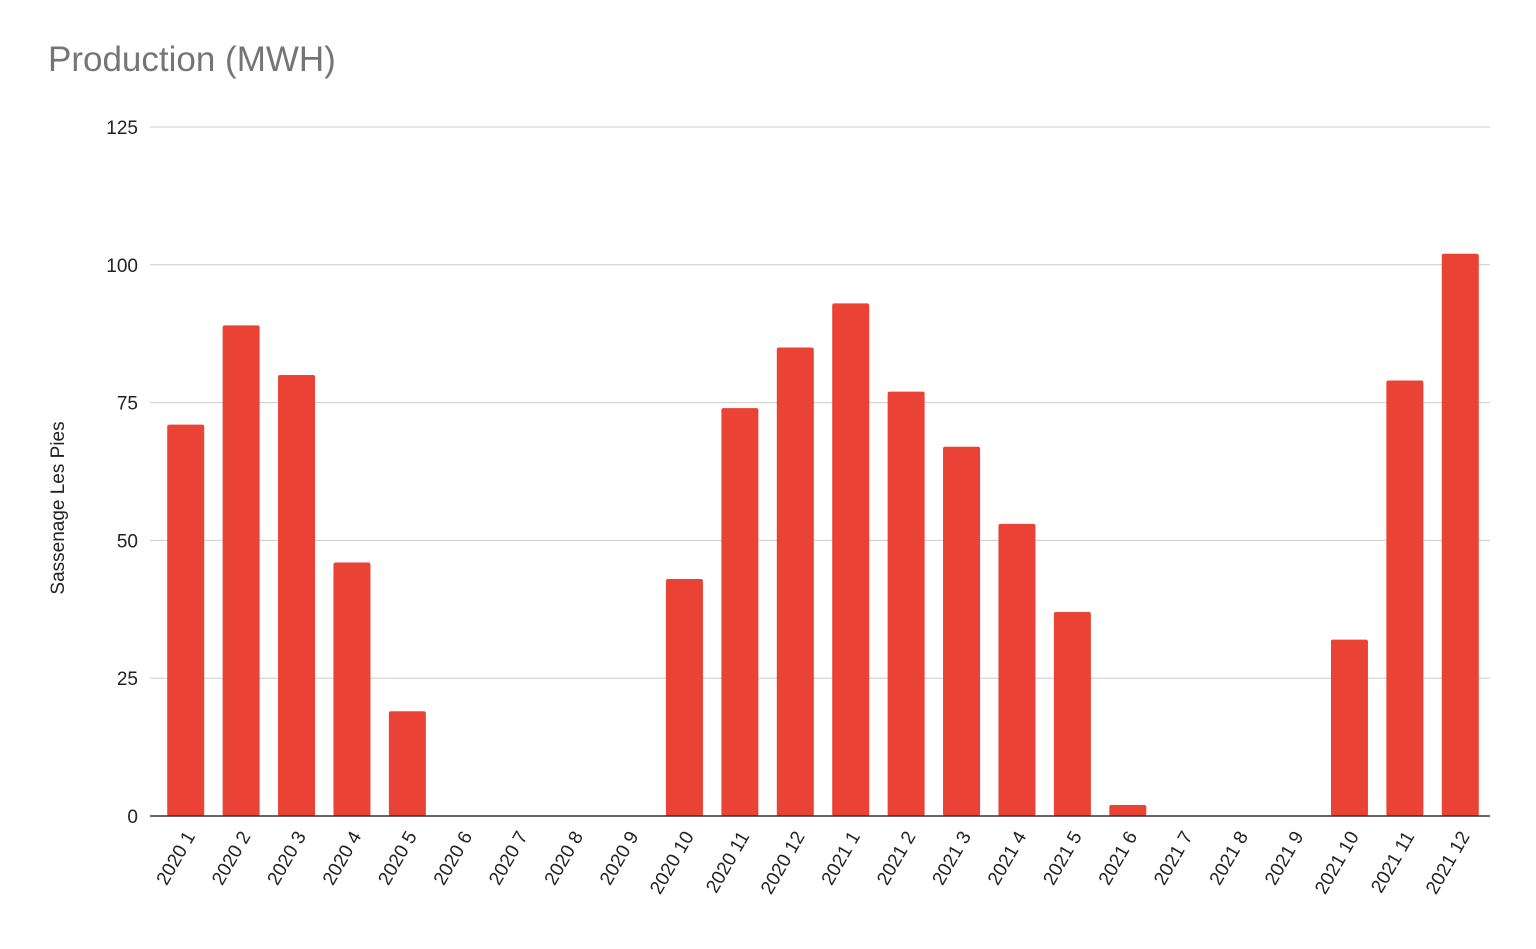  Describe the element at coordinates (342, 858) in the screenshot. I see `x-tick-label: 2020 4` at that location.